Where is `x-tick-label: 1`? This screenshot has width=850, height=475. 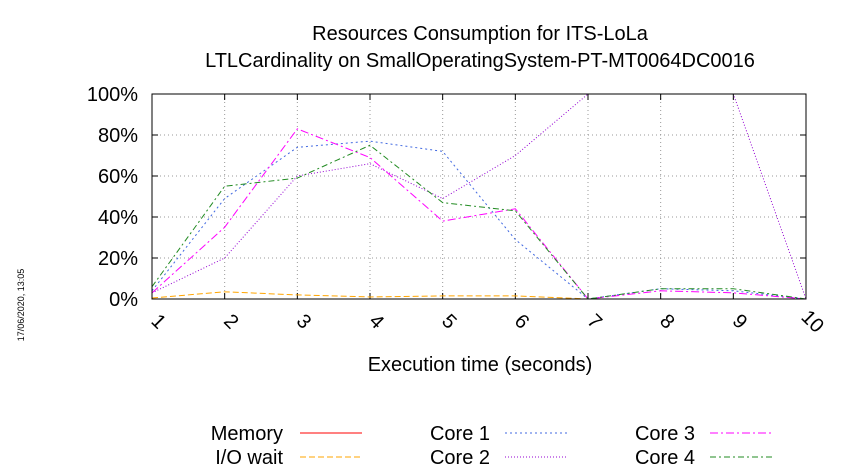
x-tick-label: 1 is located at coordinates (158, 321).